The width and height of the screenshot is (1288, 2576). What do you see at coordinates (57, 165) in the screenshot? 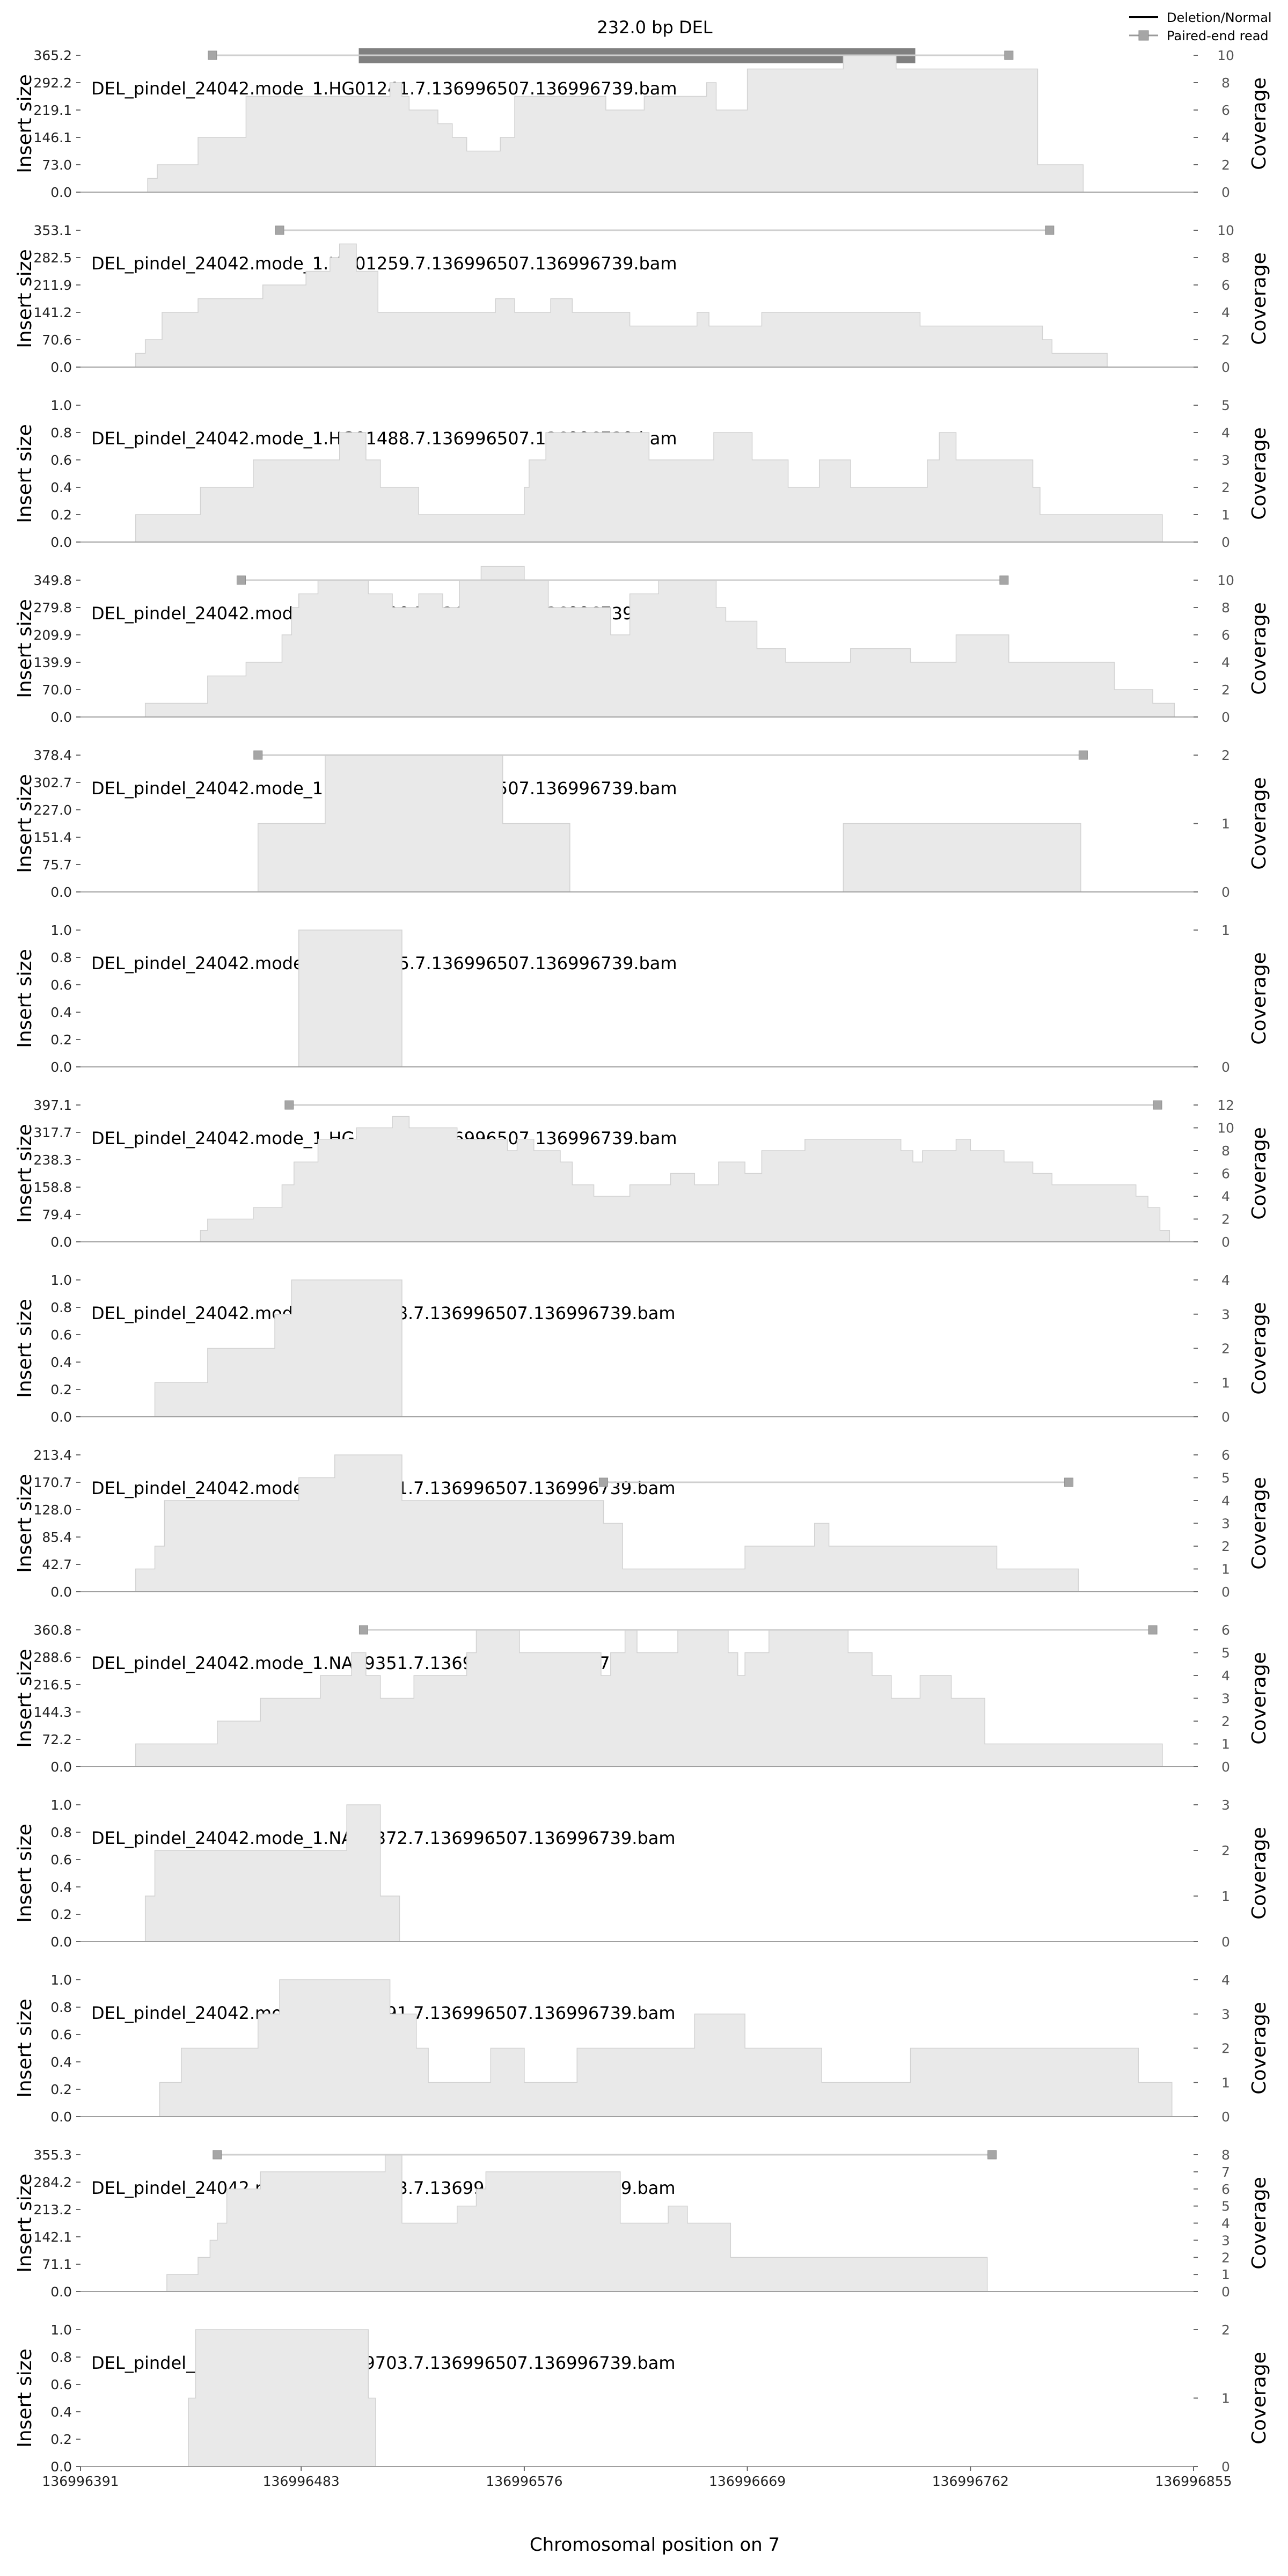
I see `left-tick-label: 73.0` at bounding box center [57, 165].